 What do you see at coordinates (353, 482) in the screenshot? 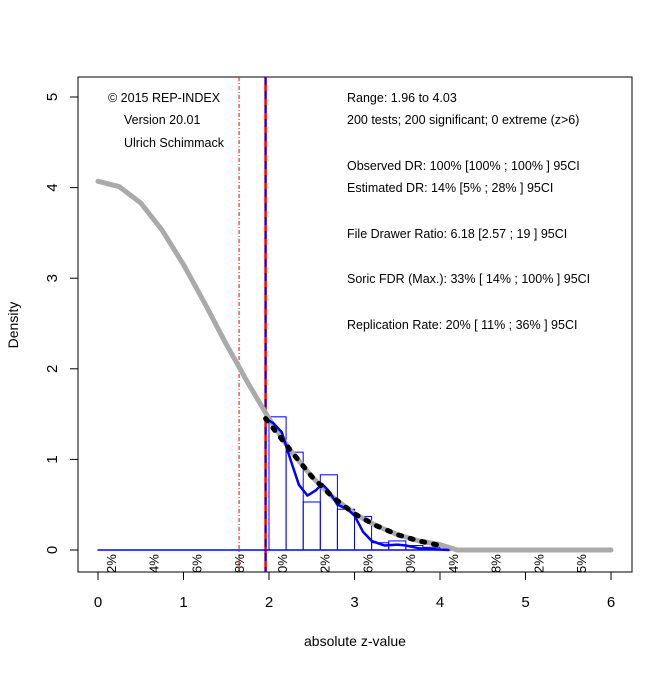
I see `series-fitted-curve` at bounding box center [353, 482].